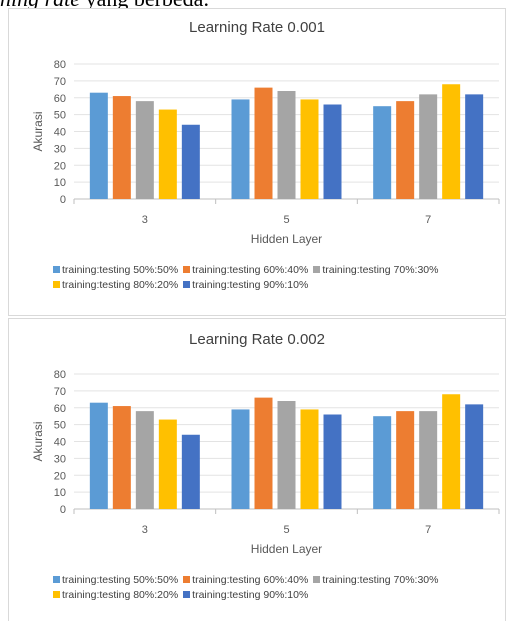 The width and height of the screenshot is (516, 622). I want to click on chart-title: Learning Rate 0.001, so click(257, 27).